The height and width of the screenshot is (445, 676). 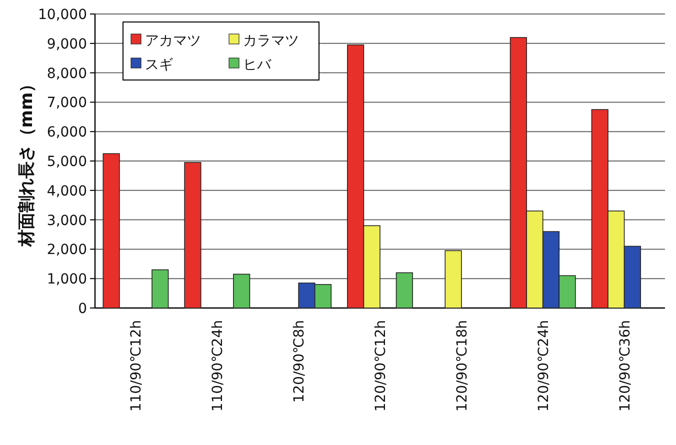 What do you see at coordinates (66, 162) in the screenshot?
I see `y-tick-label: 5,000` at bounding box center [66, 162].